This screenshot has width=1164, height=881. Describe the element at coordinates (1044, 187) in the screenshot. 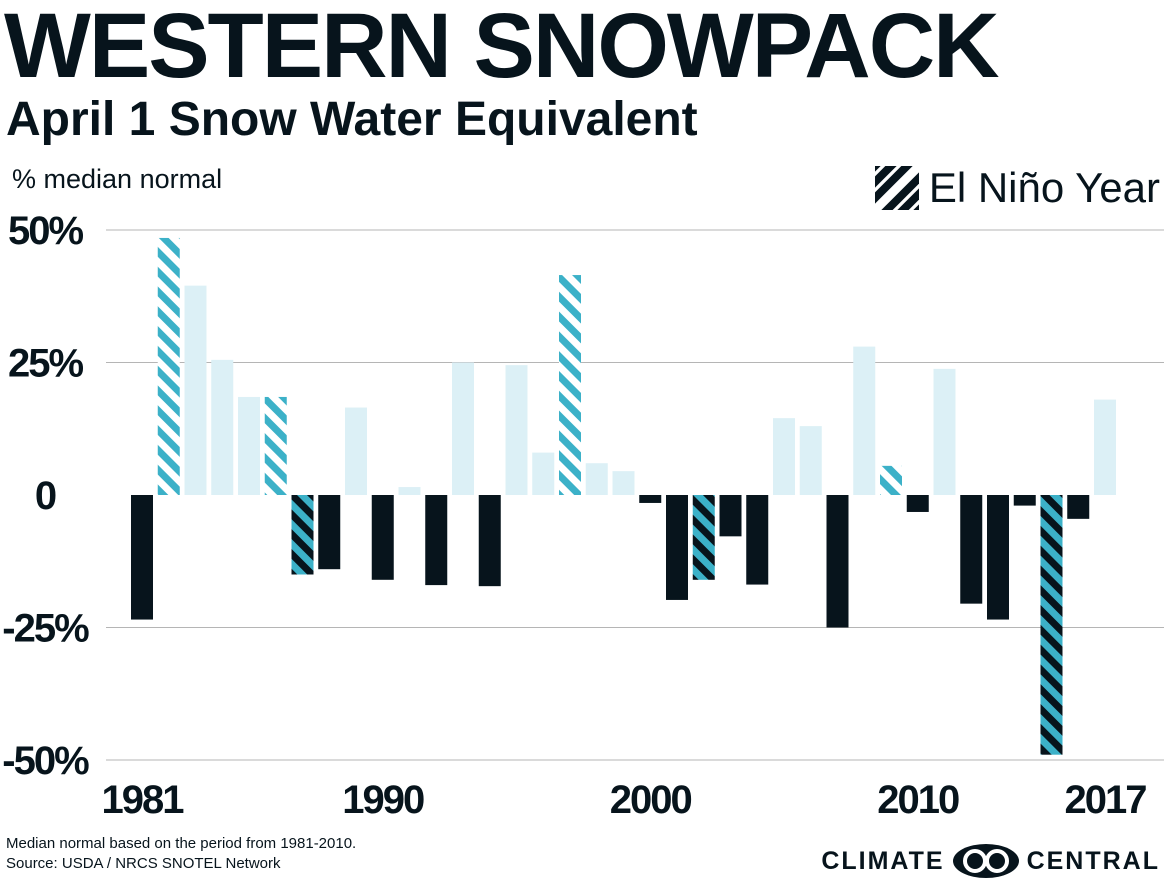

I see `legend-label: El Niño Year` at that location.